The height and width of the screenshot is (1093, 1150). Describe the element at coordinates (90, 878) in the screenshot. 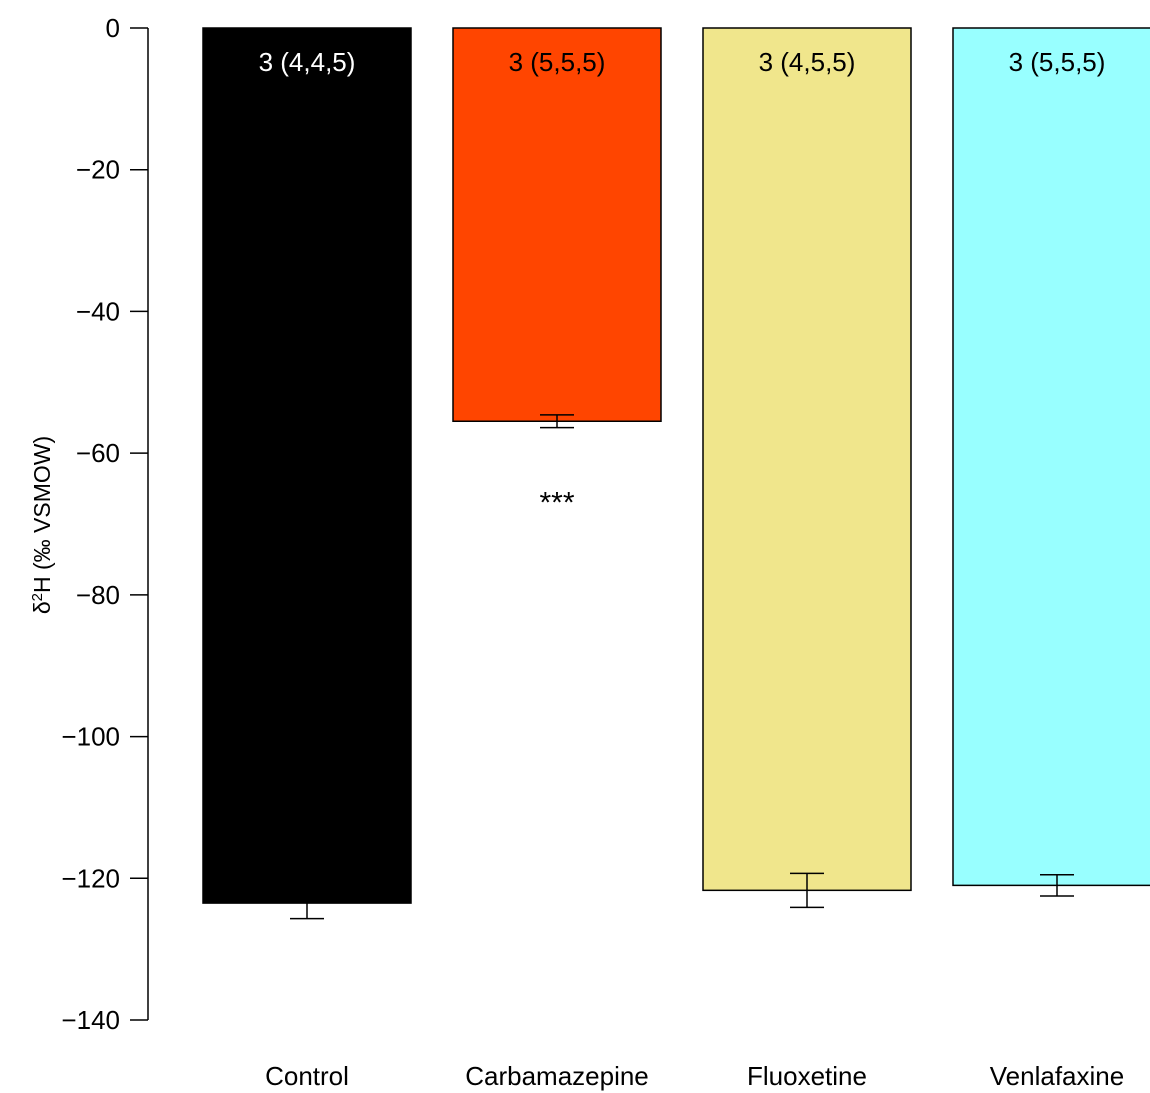

I see `y-tick-label: −120` at that location.